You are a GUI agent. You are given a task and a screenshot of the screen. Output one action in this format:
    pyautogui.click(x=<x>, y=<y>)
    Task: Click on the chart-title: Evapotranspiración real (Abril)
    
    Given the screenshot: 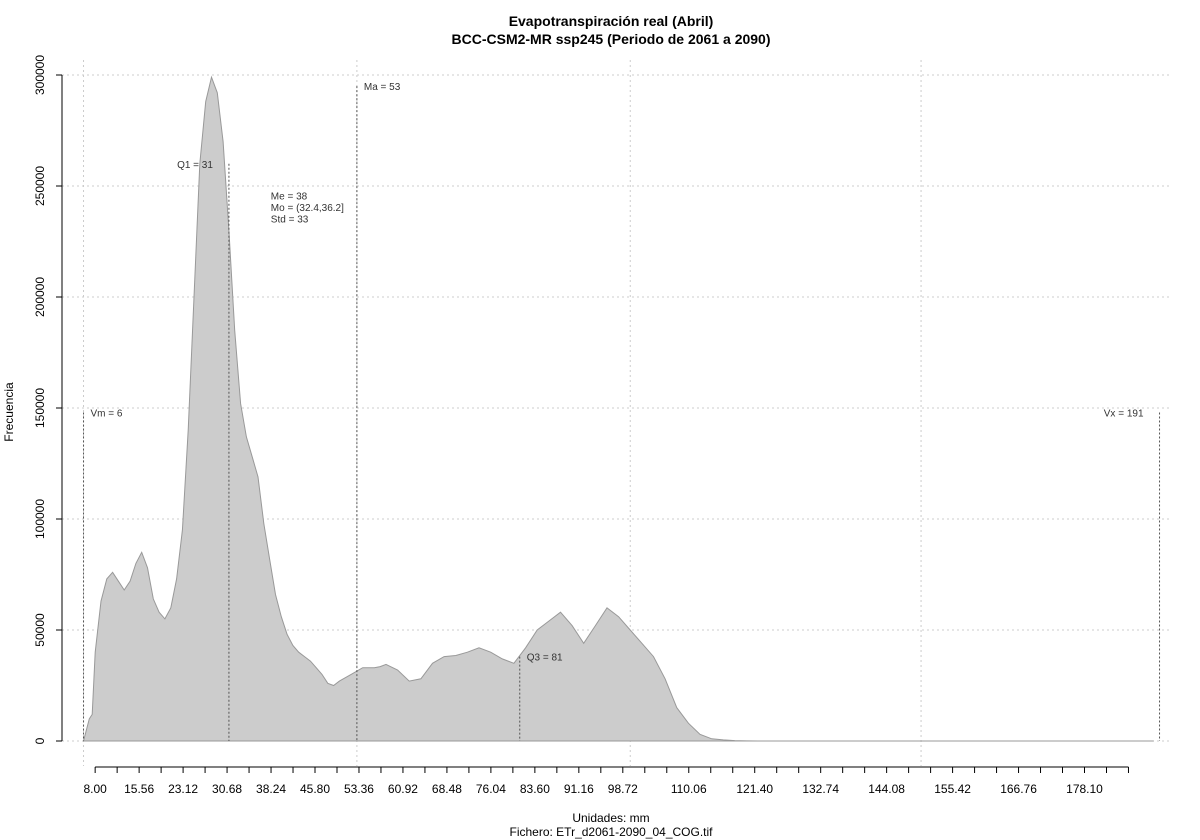 What is the action you would take?
    pyautogui.click(x=611, y=21)
    